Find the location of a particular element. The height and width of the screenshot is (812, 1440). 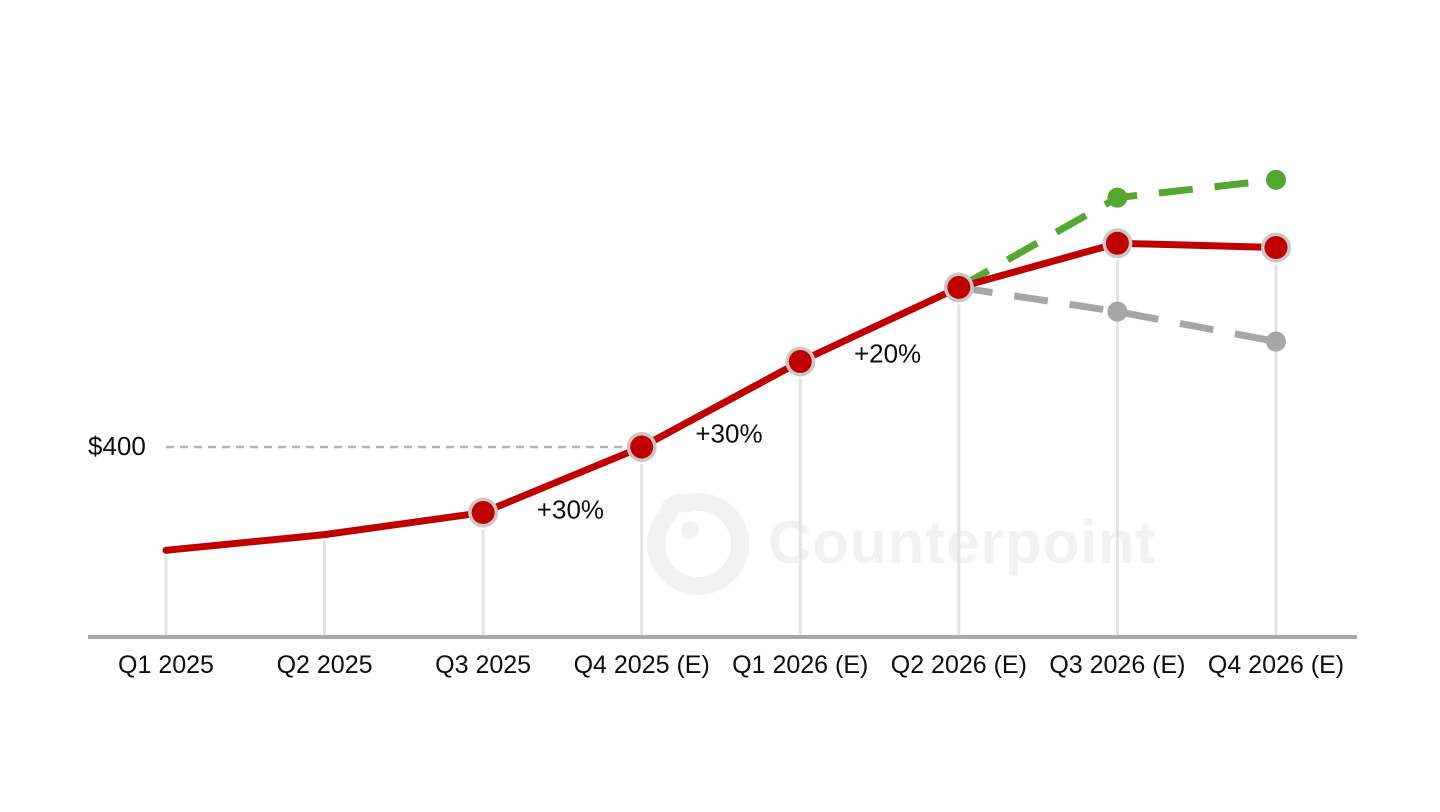

x-axis-label: Q2 2026 (E) is located at coordinates (958, 665).